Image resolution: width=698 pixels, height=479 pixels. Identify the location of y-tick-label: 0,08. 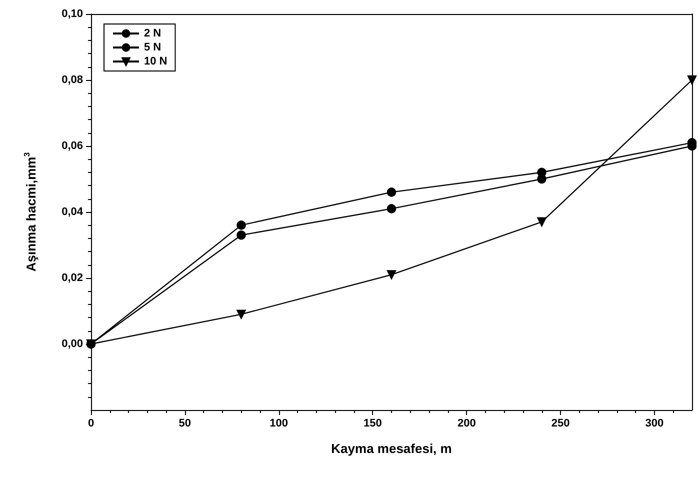
(72, 80).